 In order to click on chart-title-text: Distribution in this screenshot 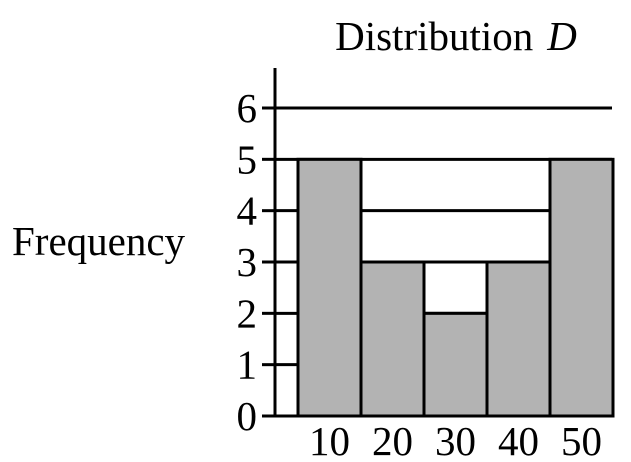, I will do `click(434, 36)`.